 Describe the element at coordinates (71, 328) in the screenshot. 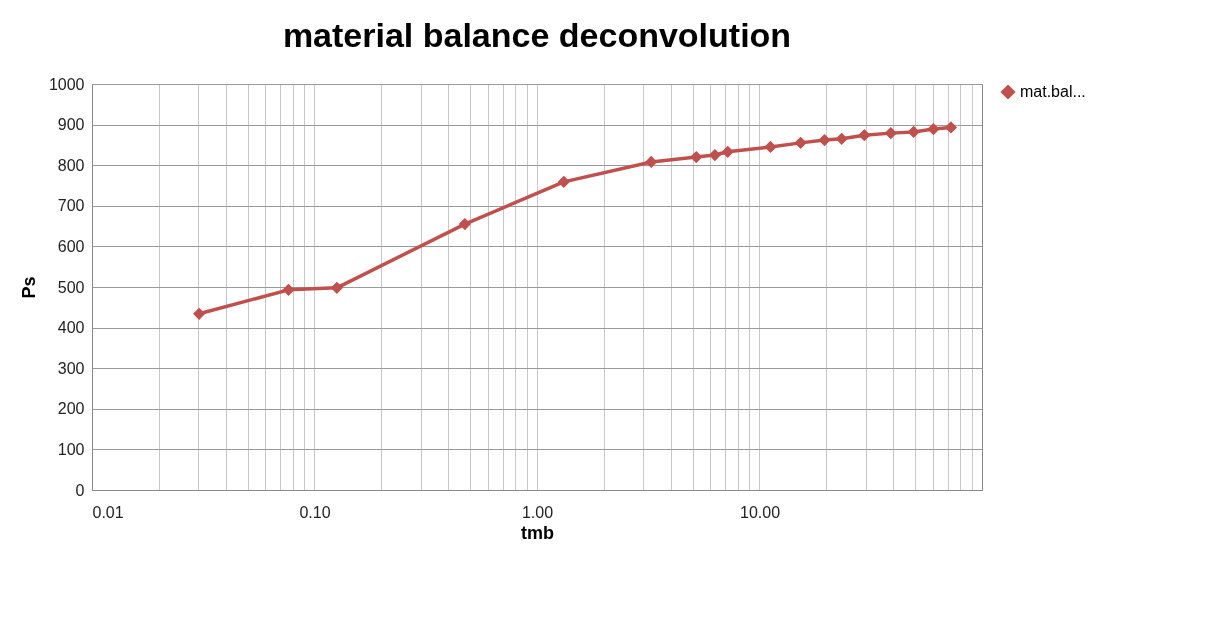

I see `y-tick-label: 400` at that location.